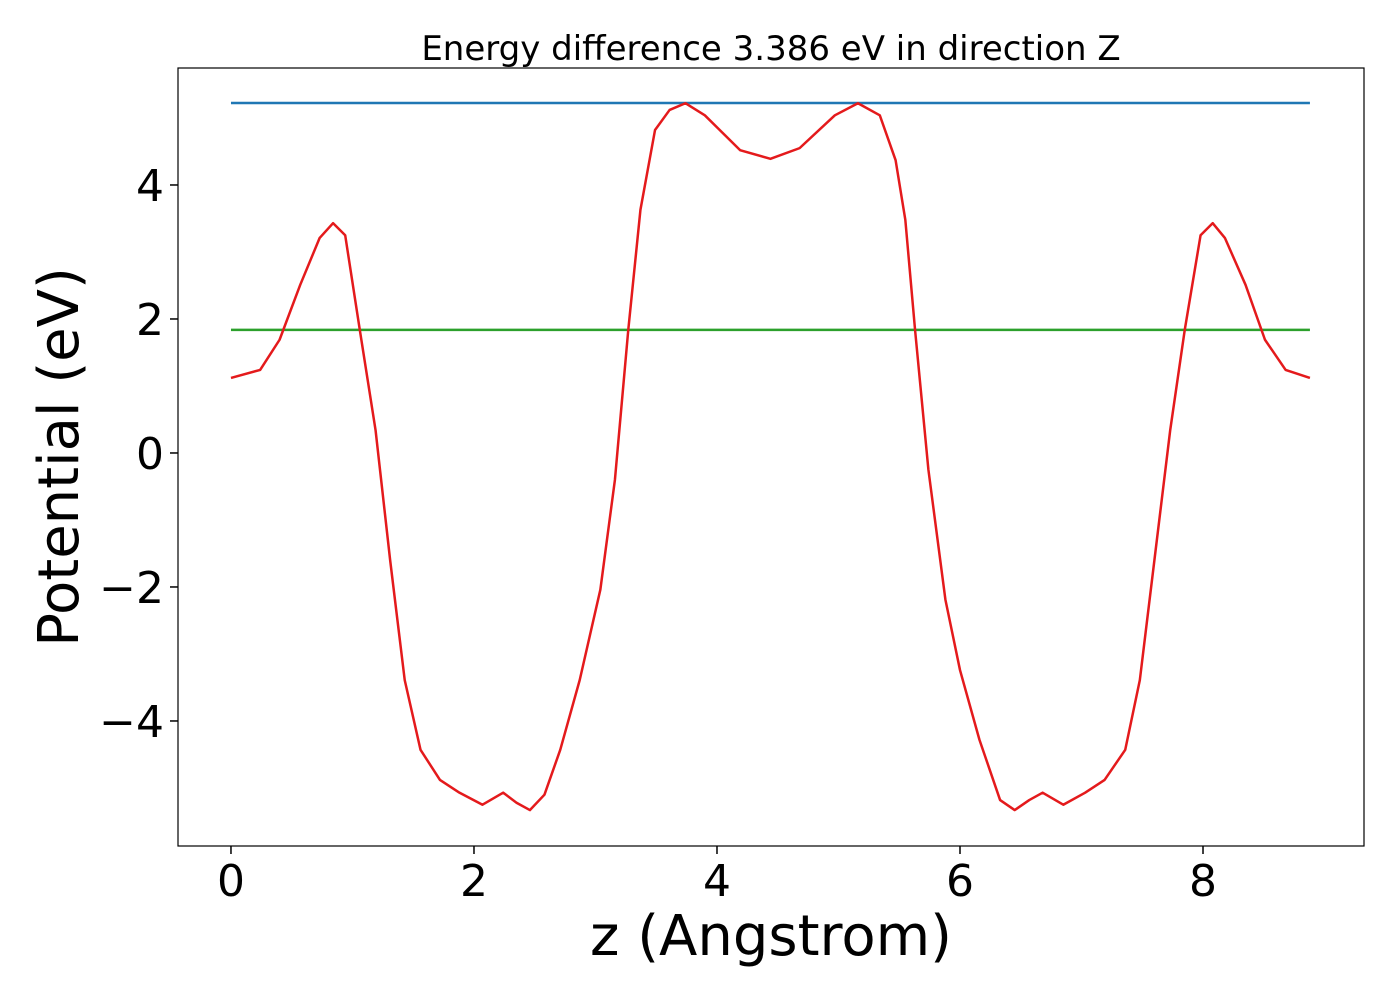 Image resolution: width=1400 pixels, height=1000 pixels. Describe the element at coordinates (150, 454) in the screenshot. I see `y-tick-label: 0` at that location.